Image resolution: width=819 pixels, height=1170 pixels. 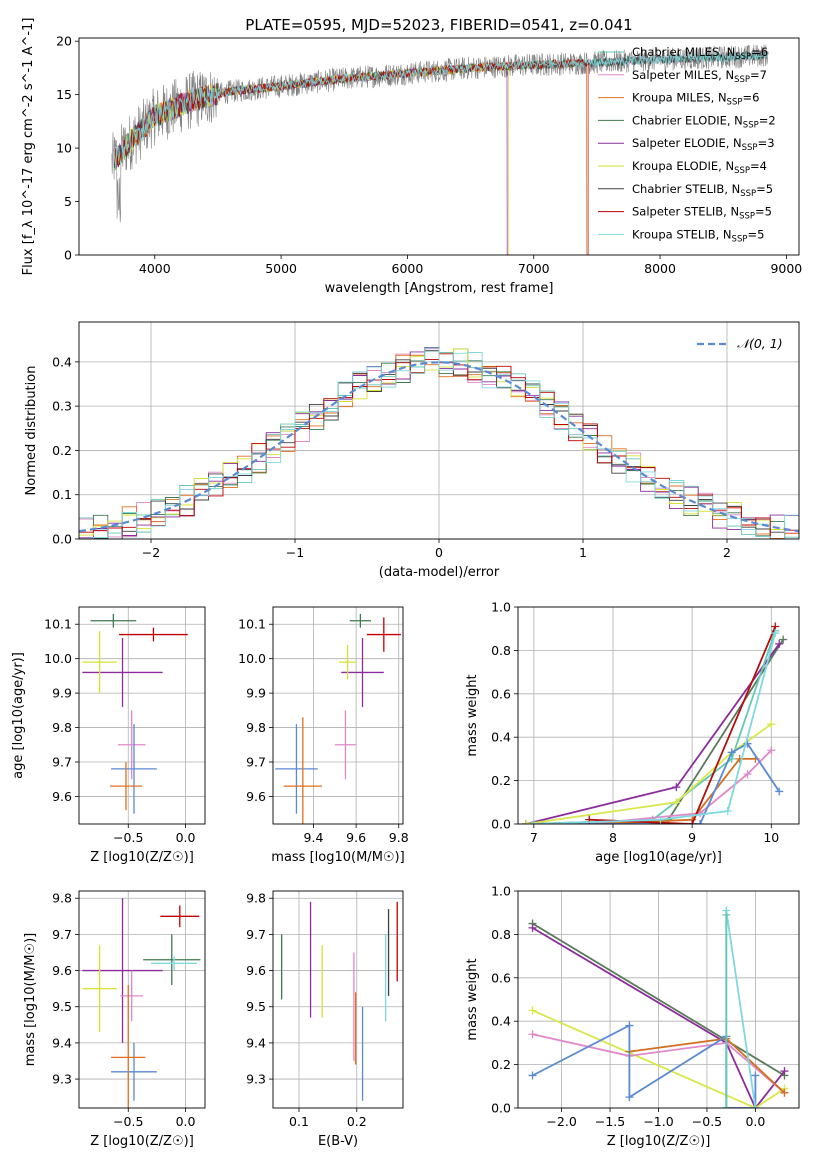 I want to click on y-tick-label: 10.1, so click(x=58, y=624).